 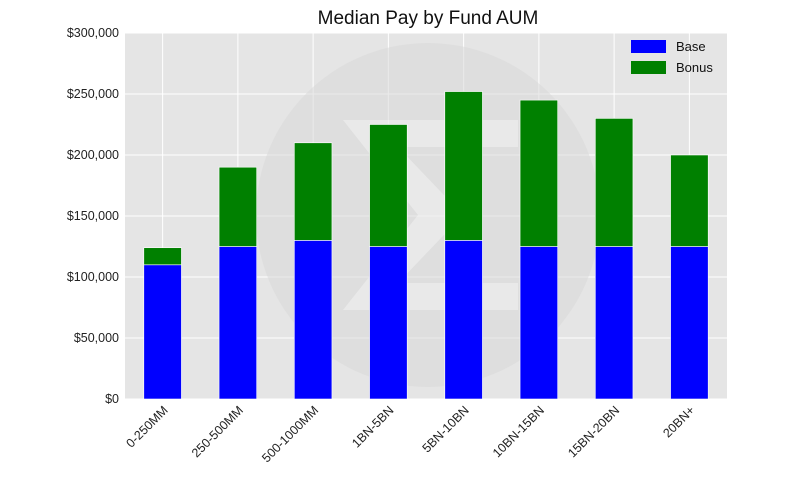 What do you see at coordinates (372, 426) in the screenshot?
I see `x-tick-label: 1BN-5BN` at bounding box center [372, 426].